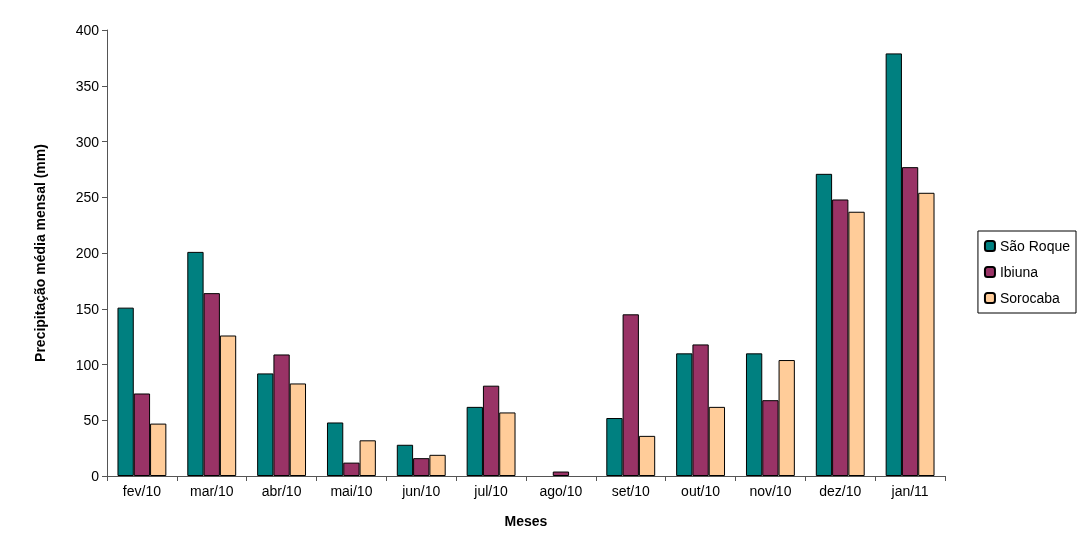 This screenshot has width=1078, height=544. What do you see at coordinates (526, 521) in the screenshot?
I see `x-axis-title: Meses` at bounding box center [526, 521].